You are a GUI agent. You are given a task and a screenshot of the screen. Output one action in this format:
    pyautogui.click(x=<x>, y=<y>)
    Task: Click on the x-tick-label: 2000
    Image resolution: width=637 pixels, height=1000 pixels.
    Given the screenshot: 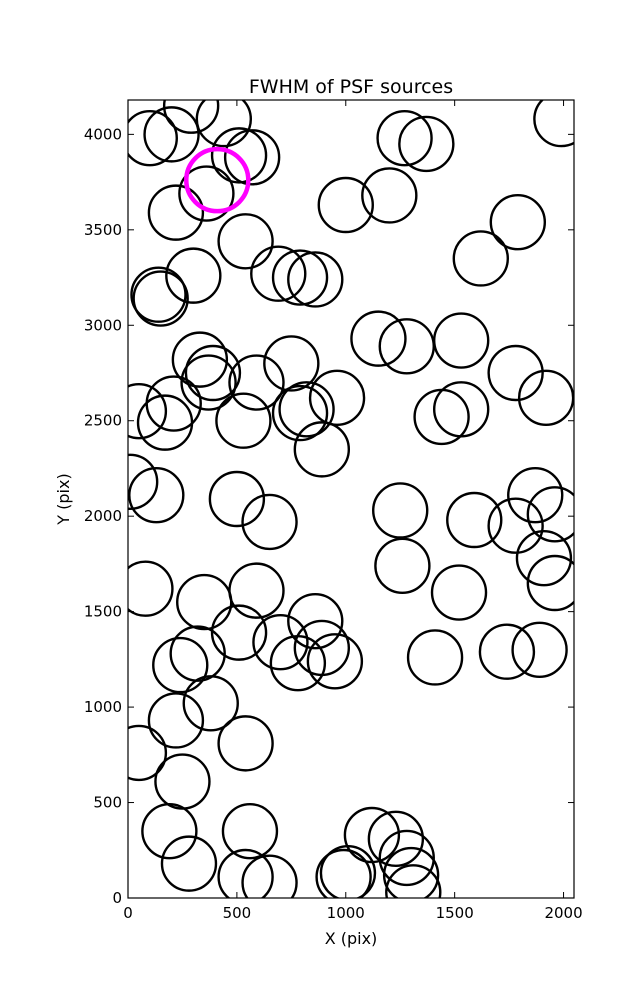 What is the action you would take?
    pyautogui.click(x=563, y=913)
    